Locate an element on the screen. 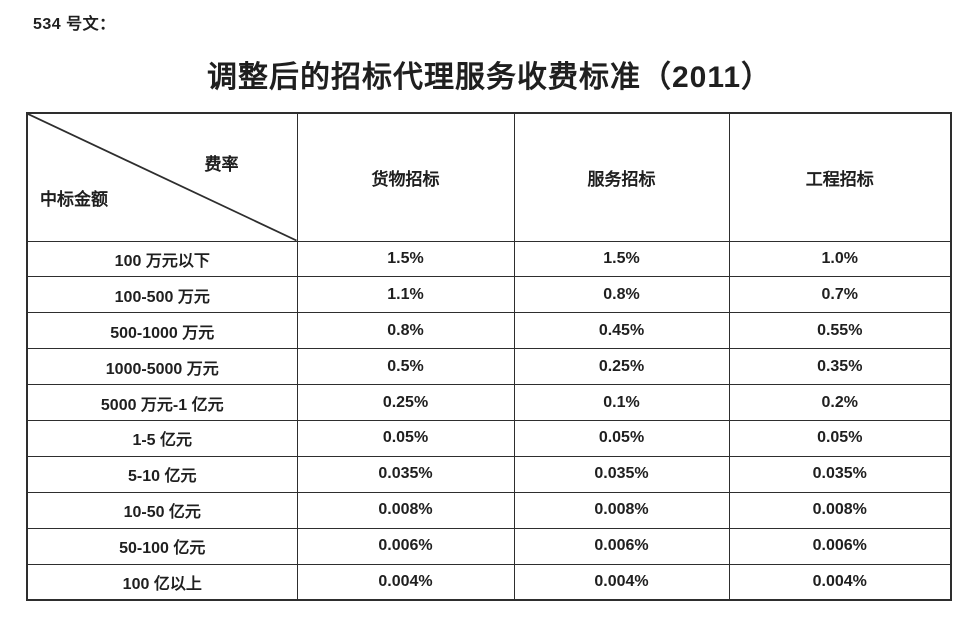  row-label-cell: 5000 万元-1 亿元 is located at coordinates (162, 402).